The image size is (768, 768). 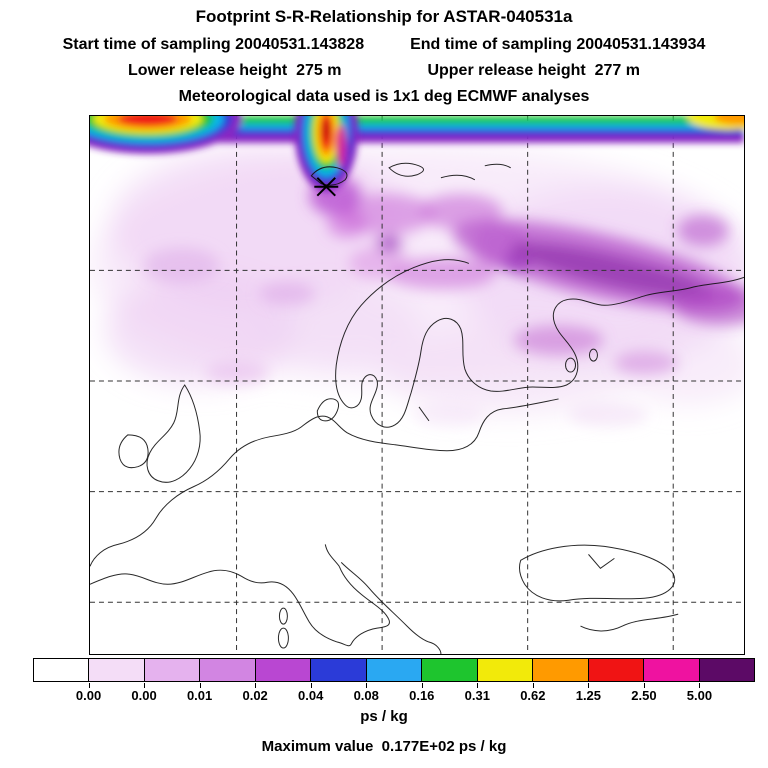 What do you see at coordinates (213, 44) in the screenshot?
I see `start-time-label: Start time of sampling 20040531.143828` at bounding box center [213, 44].